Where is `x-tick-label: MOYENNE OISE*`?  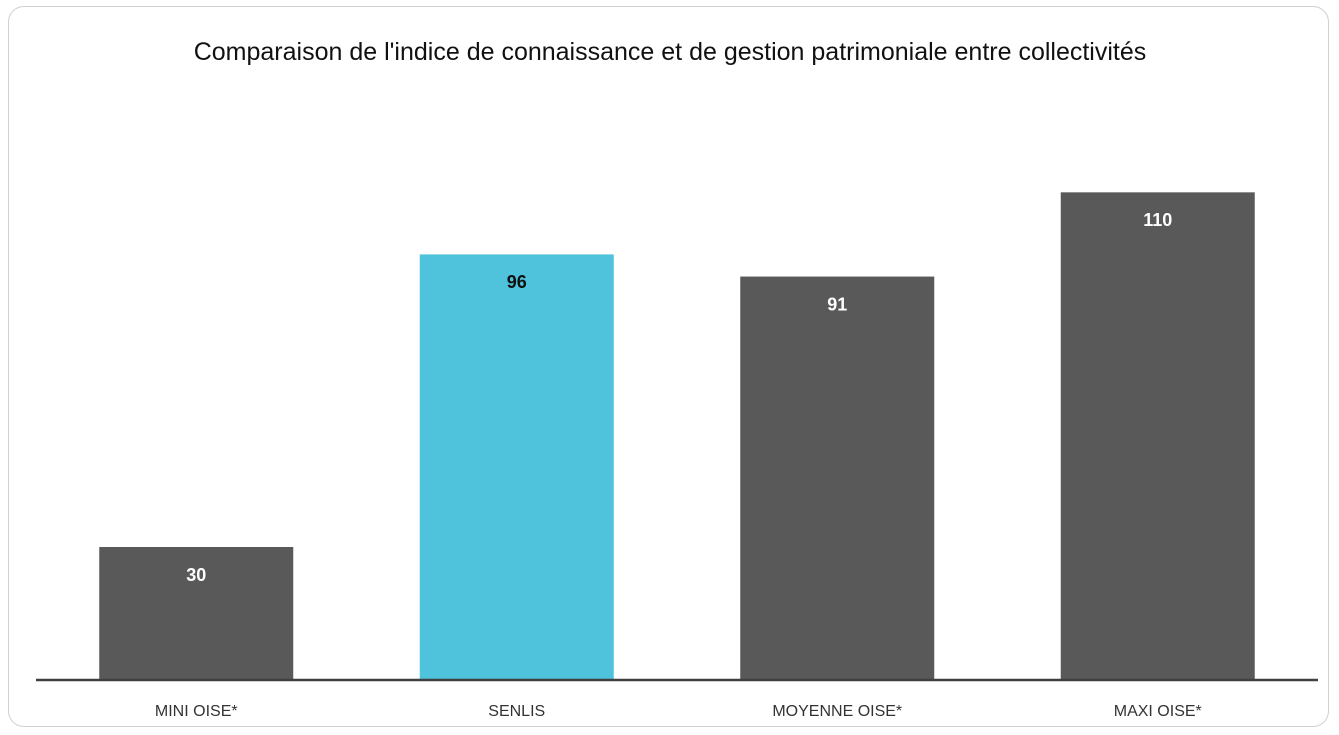
x-tick-label: MOYENNE OISE* is located at coordinates (837, 711).